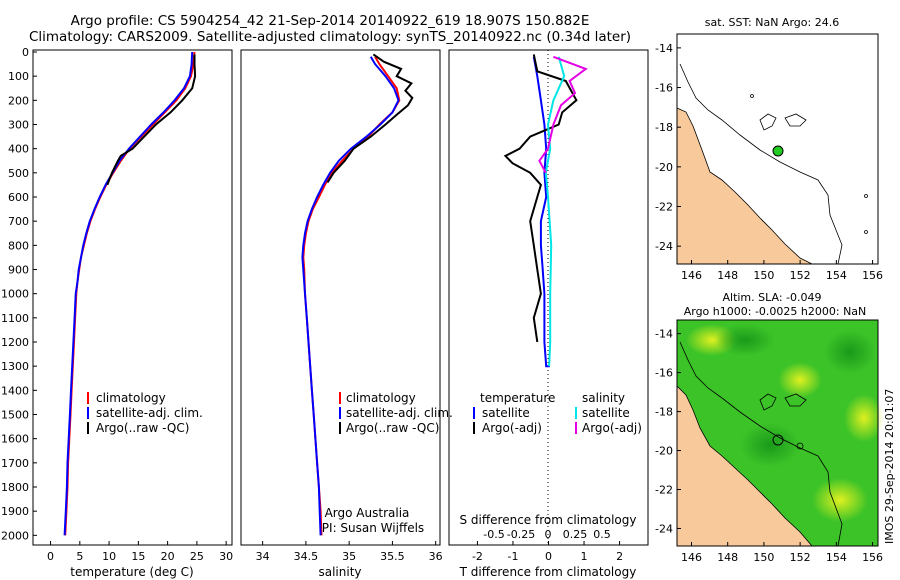 This screenshot has height=580, width=900. I want to click on depth-tick-label: 1600, so click(15, 439).